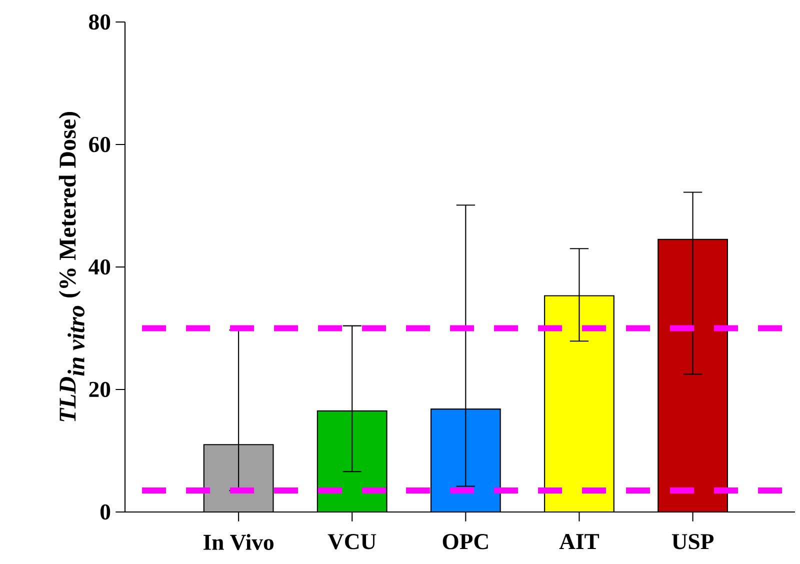 Image resolution: width=800 pixels, height=564 pixels. I want to click on x-tick-label: USP, so click(693, 542).